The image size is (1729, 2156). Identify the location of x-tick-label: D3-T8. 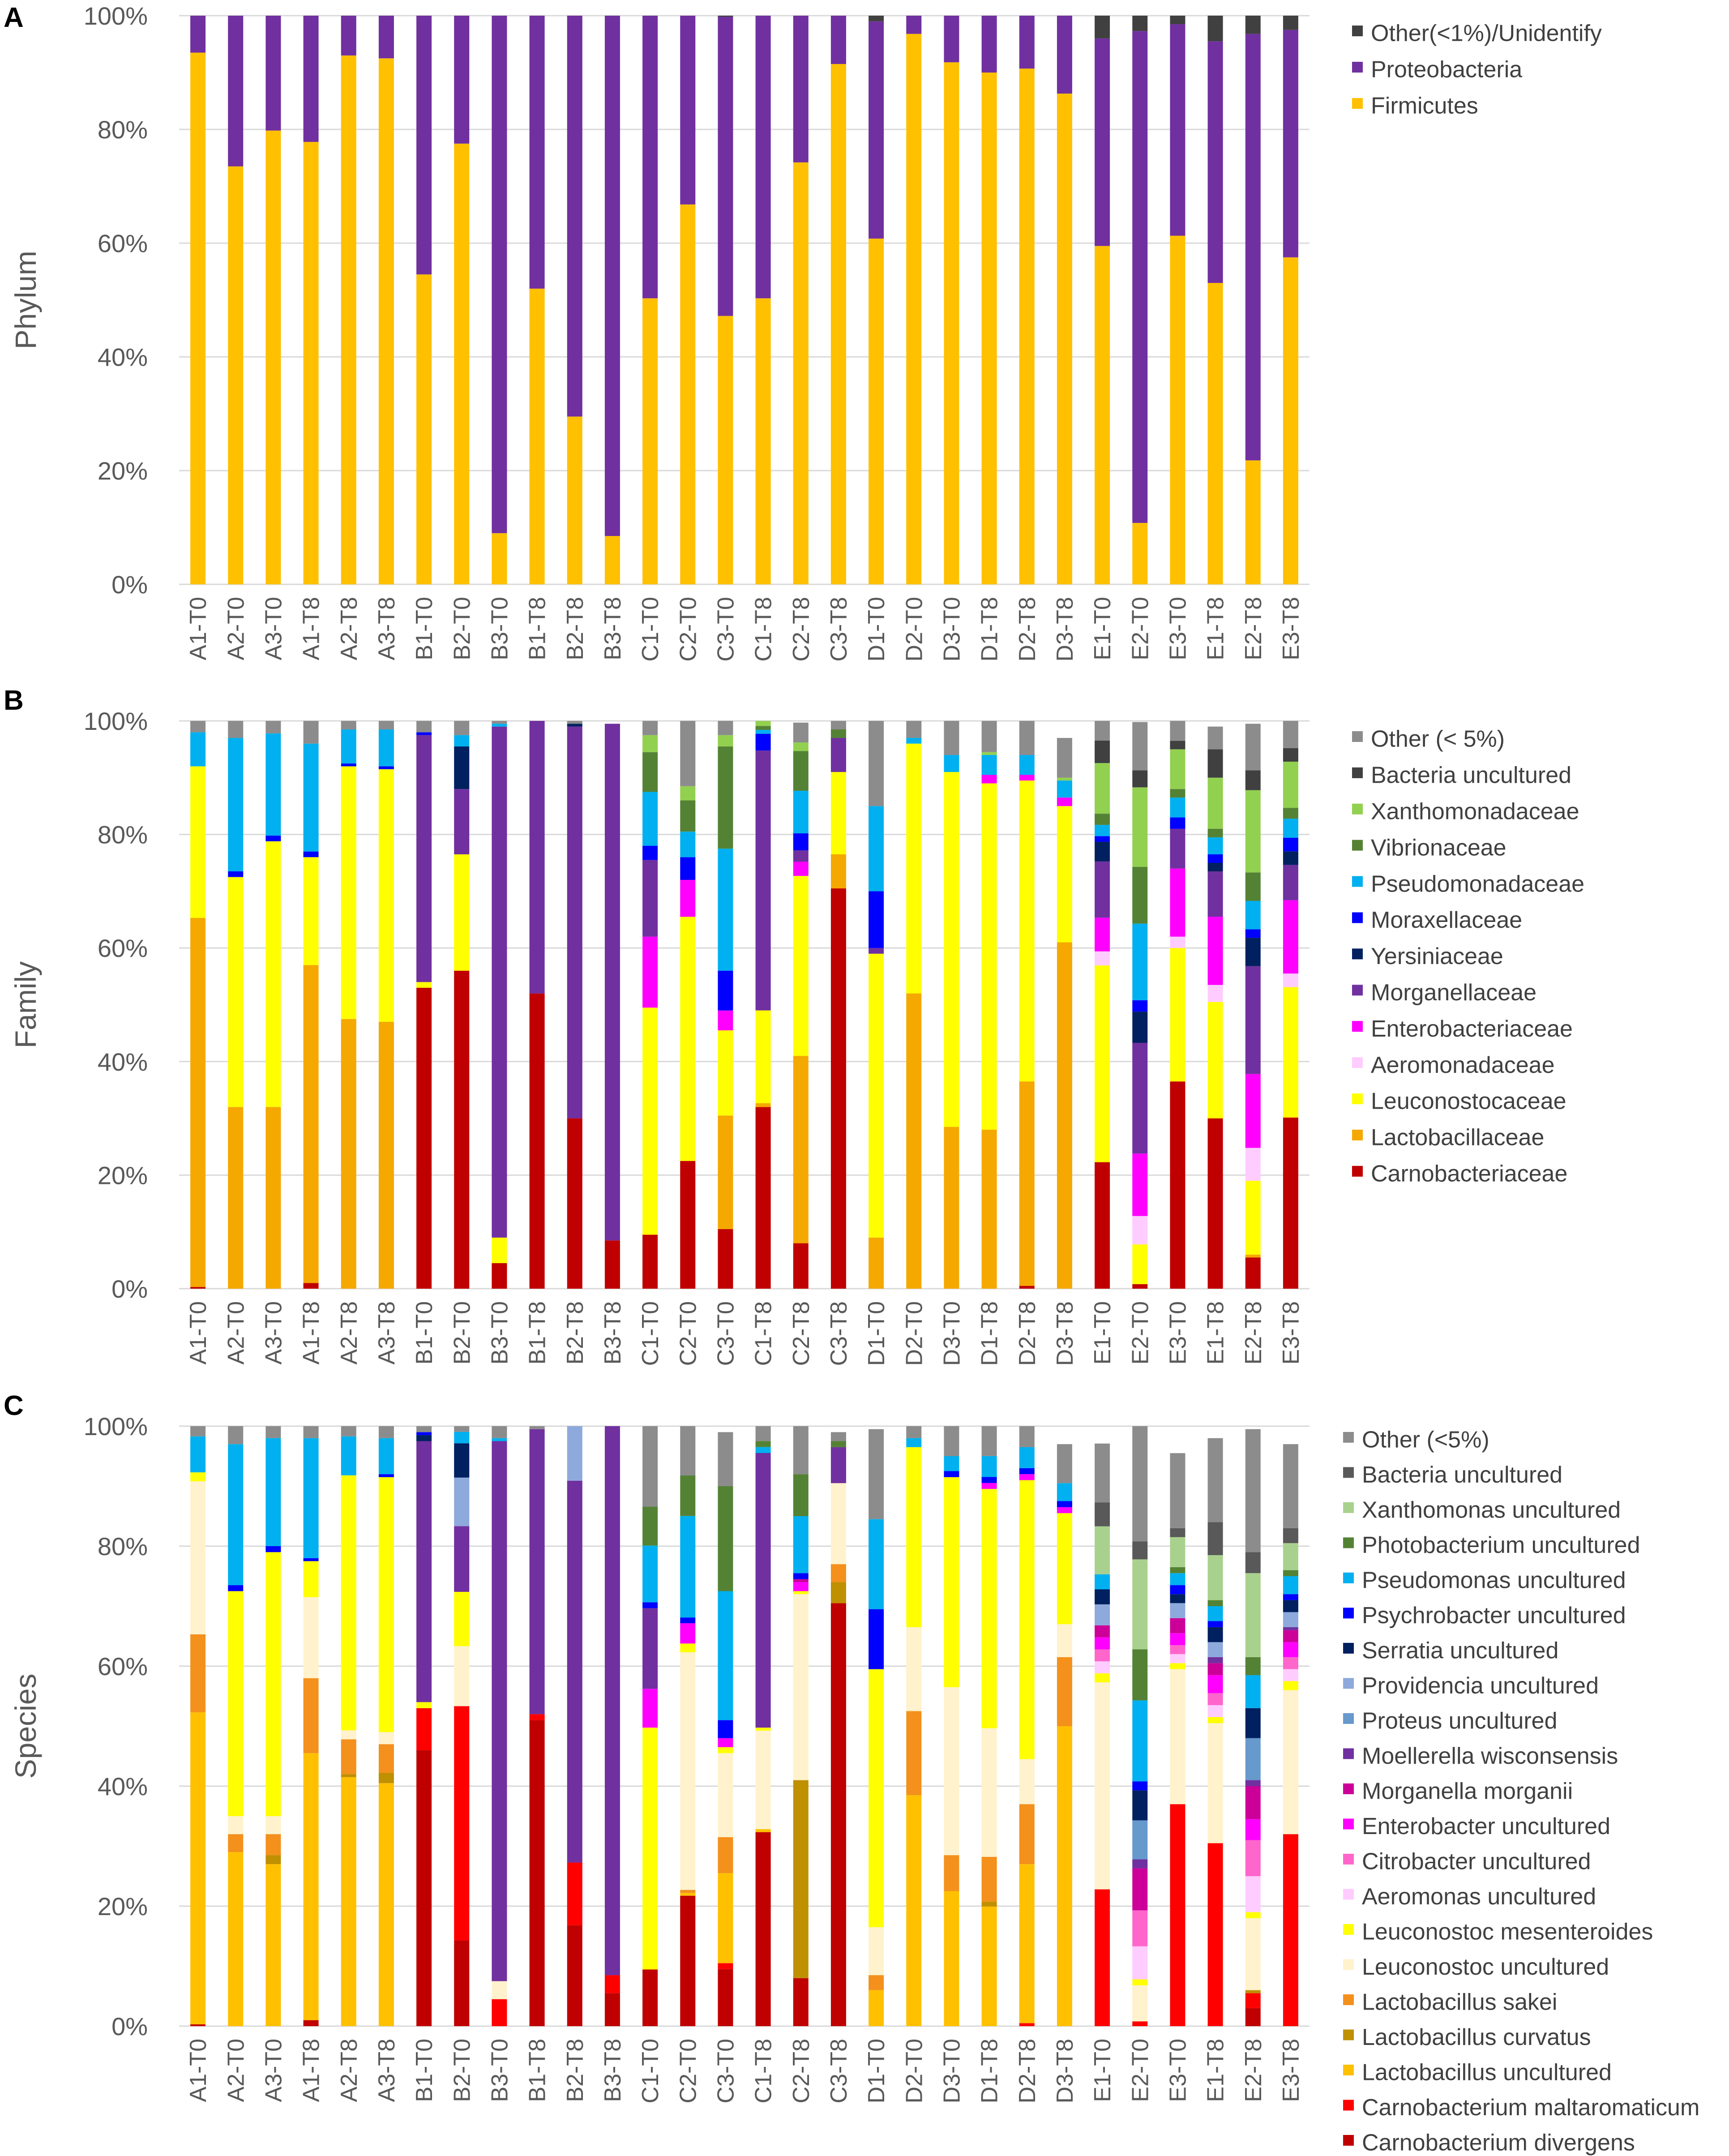
(1065, 629).